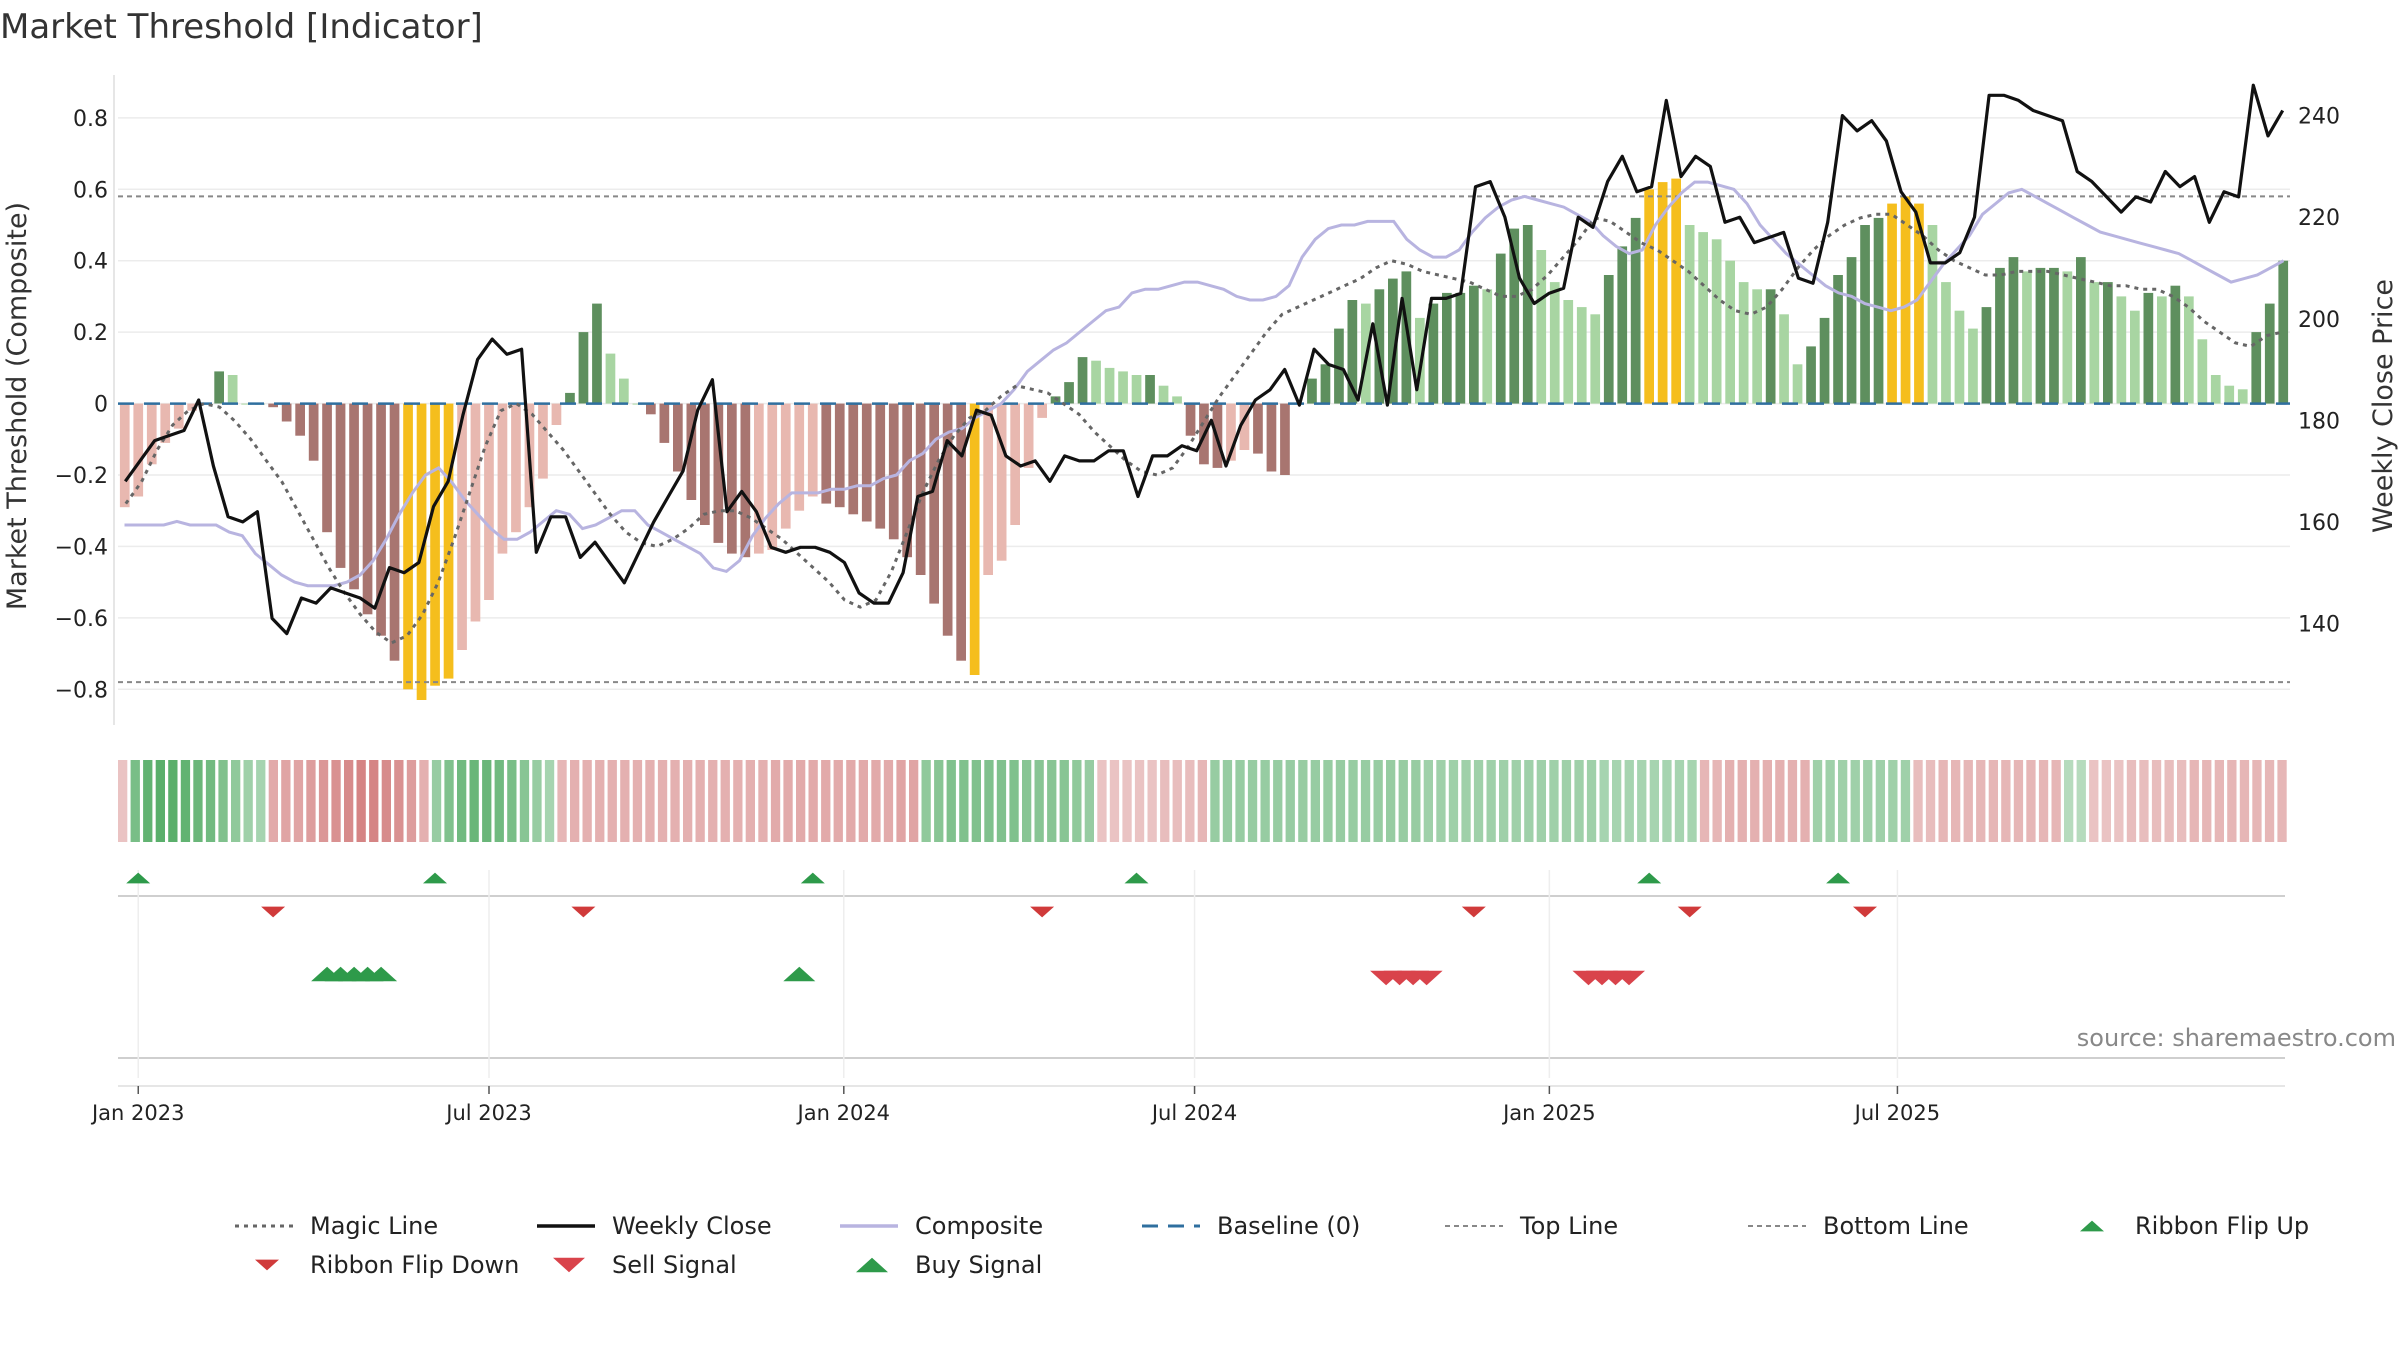 The width and height of the screenshot is (2400, 1350). I want to click on ribbon-flip-up-marker, so click(1649, 878).